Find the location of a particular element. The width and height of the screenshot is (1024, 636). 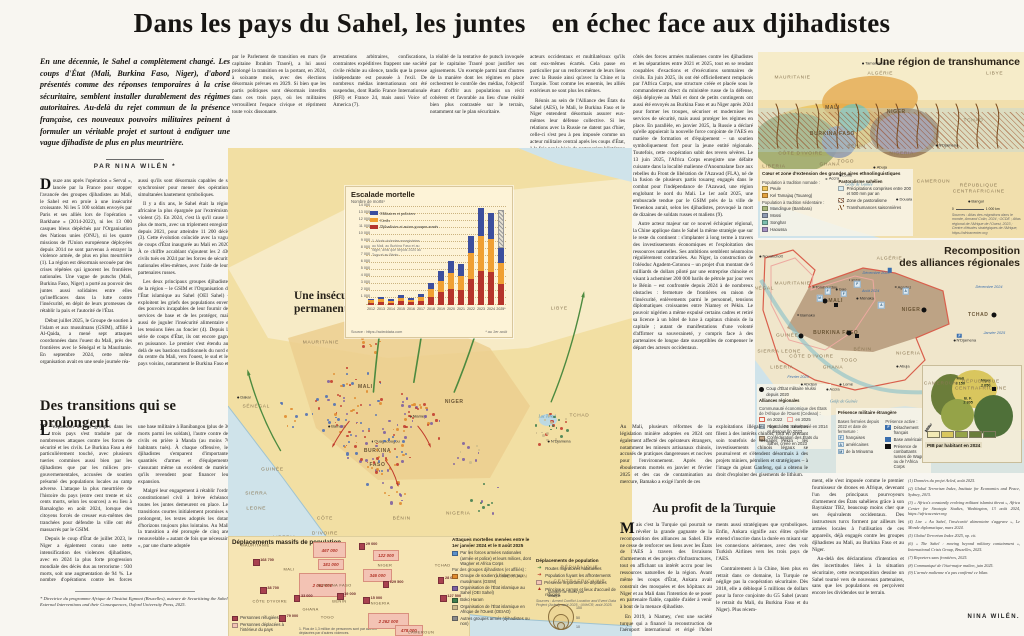

pib-country-name: B. F. is located at coordinates (968, 398).